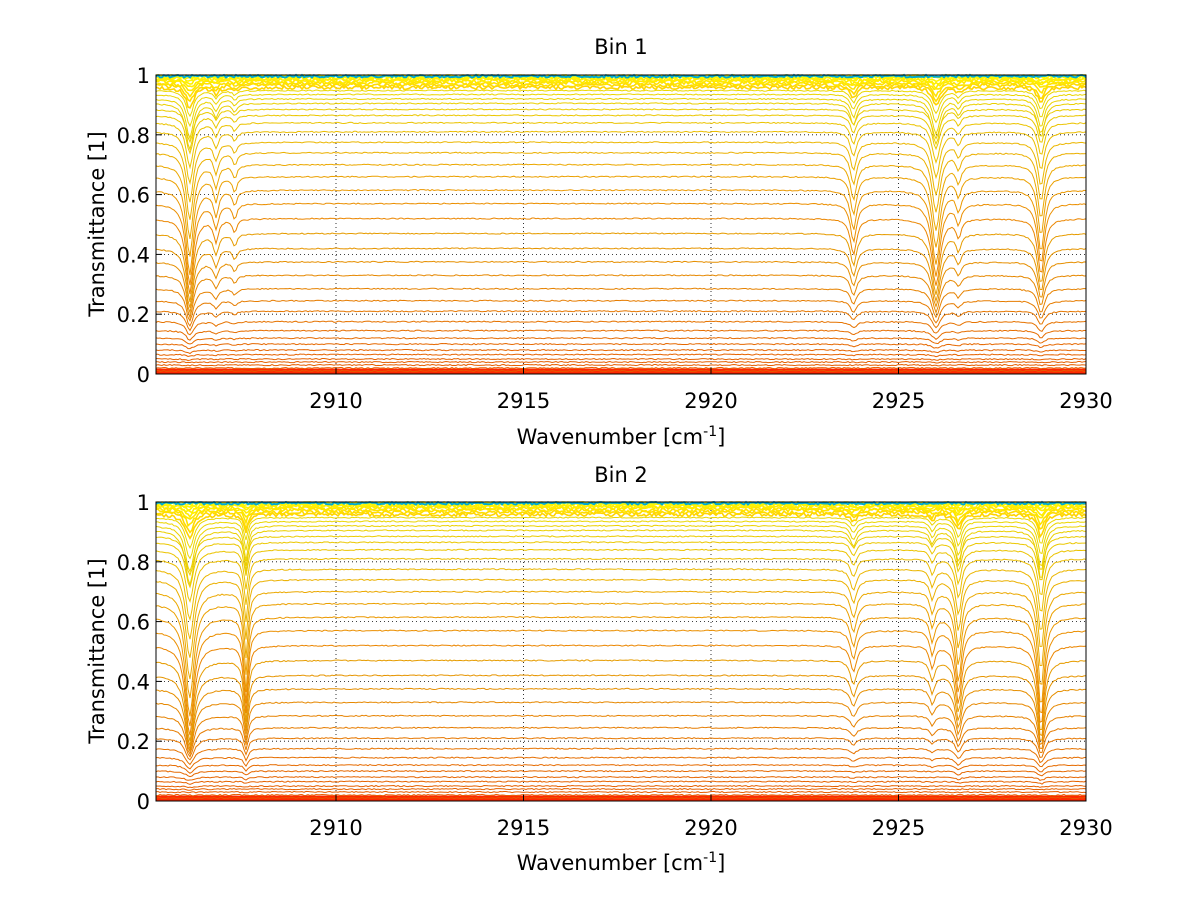 Image resolution: width=1200 pixels, height=901 pixels. Describe the element at coordinates (621, 475) in the screenshot. I see `chart-title: Bin 2` at that location.